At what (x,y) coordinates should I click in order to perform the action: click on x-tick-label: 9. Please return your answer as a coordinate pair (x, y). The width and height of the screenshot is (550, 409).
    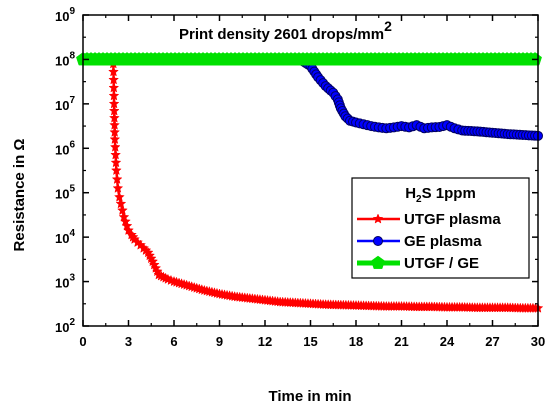
    Looking at the image, I should click on (219, 341).